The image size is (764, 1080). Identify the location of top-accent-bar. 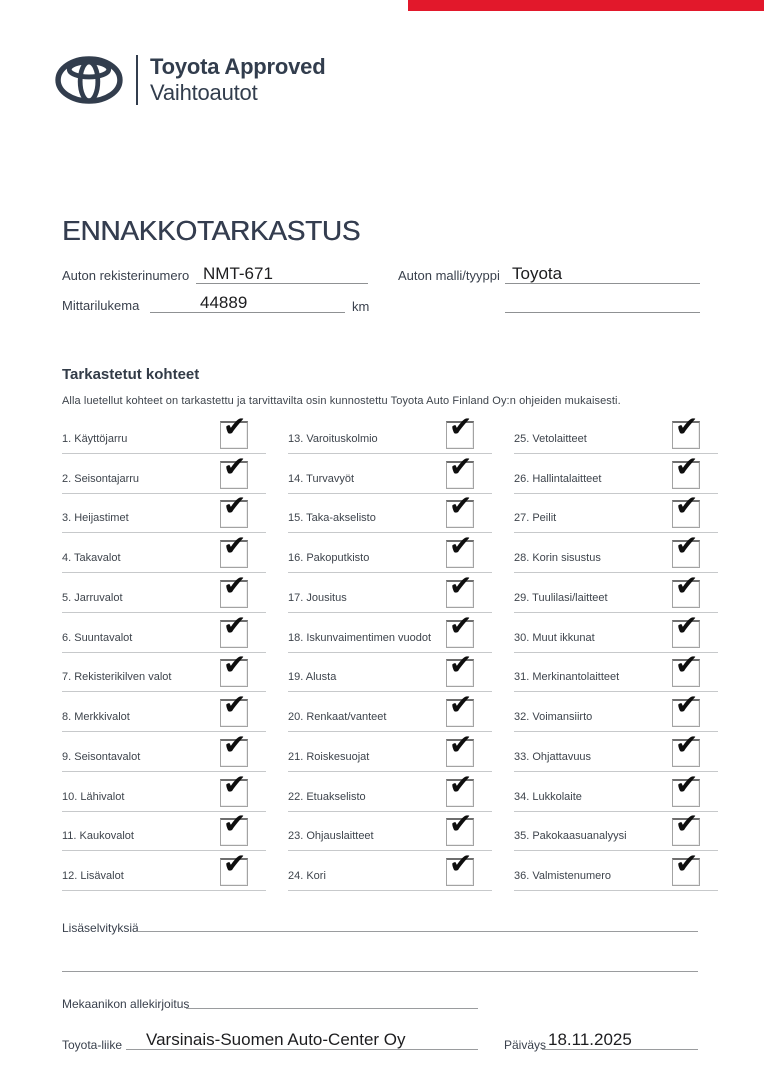
(586, 5).